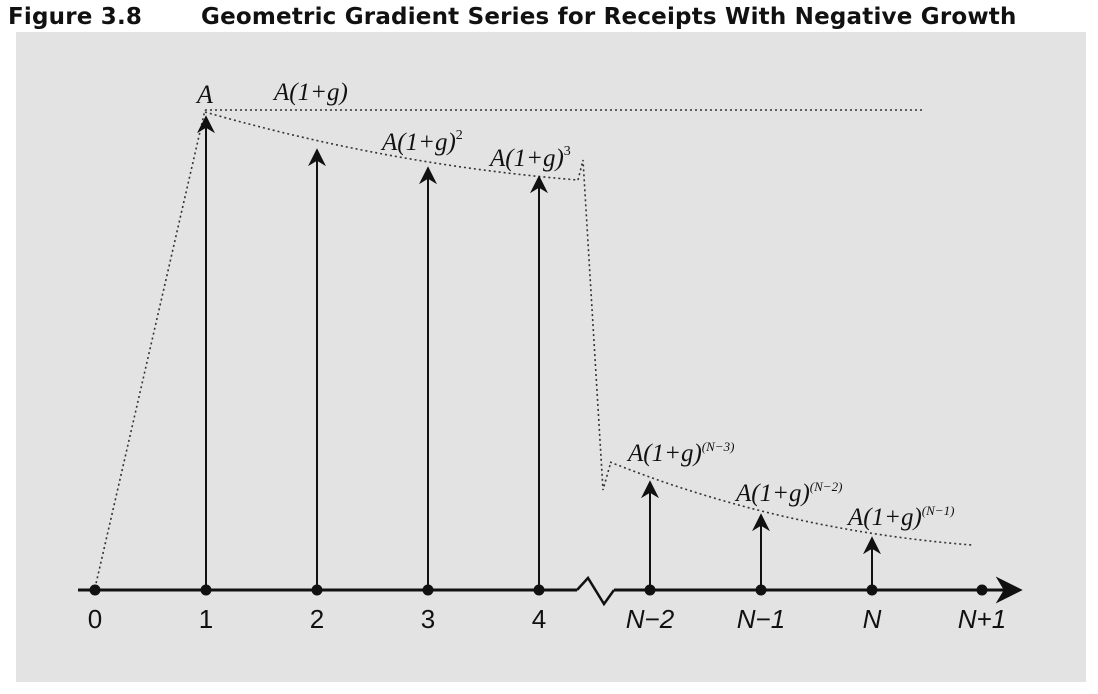  What do you see at coordinates (204, 94) in the screenshot?
I see `value-label-a: A` at bounding box center [204, 94].